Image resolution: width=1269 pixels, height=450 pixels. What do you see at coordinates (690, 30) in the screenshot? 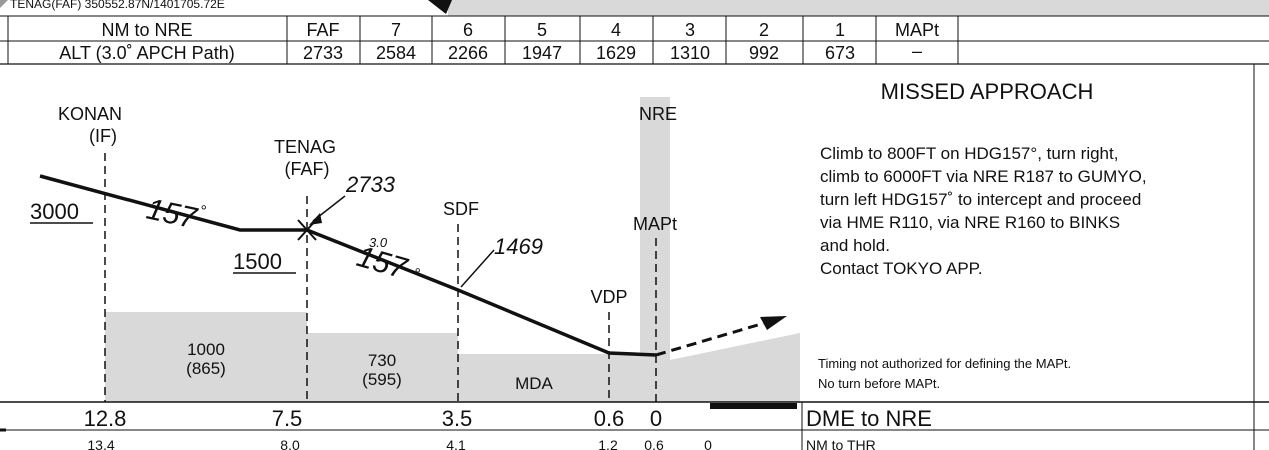
I see `table-fix-cell: 3` at bounding box center [690, 30].